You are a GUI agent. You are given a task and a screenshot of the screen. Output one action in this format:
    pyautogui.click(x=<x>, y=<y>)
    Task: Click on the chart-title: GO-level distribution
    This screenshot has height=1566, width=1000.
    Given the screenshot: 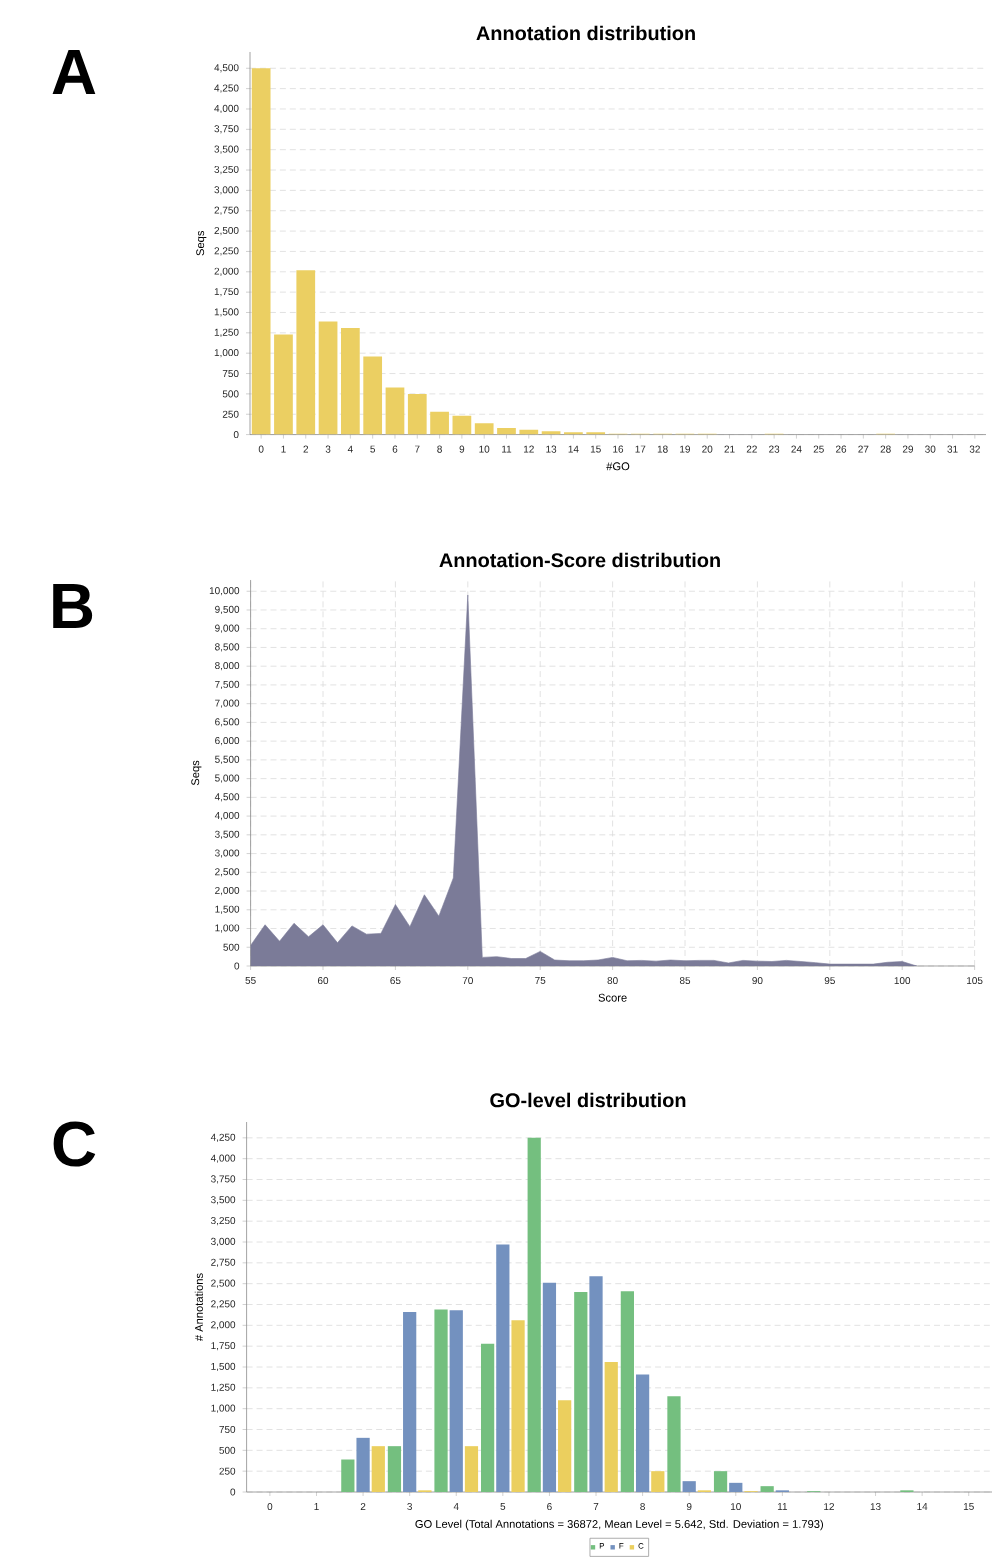 What is the action you would take?
    pyautogui.click(x=588, y=1100)
    